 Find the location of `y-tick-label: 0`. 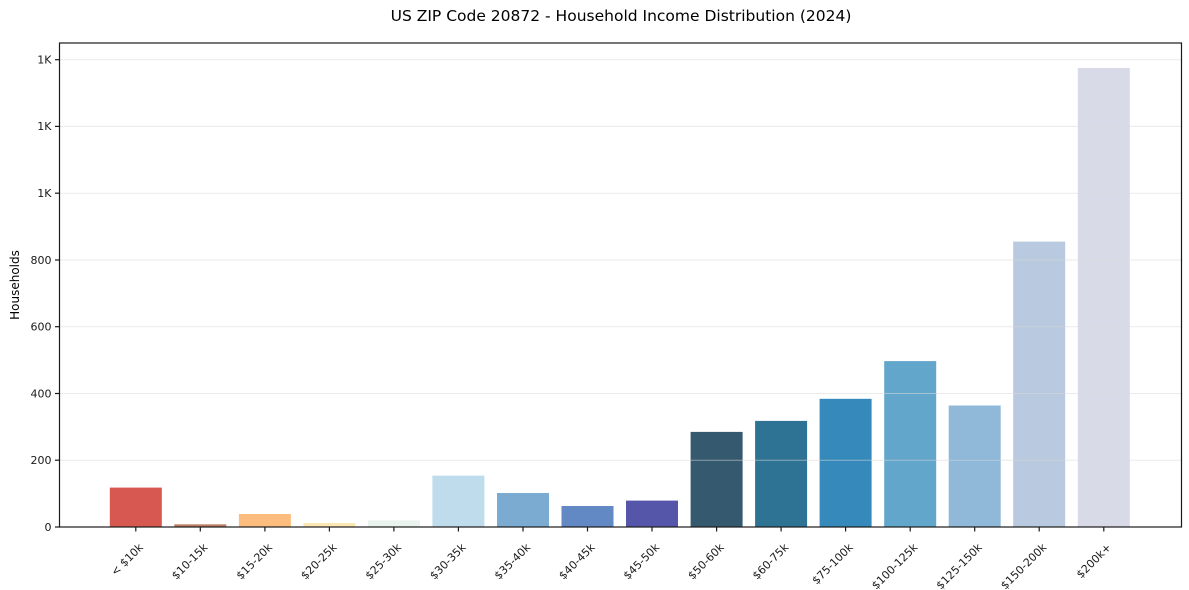

y-tick-label: 0 is located at coordinates (48, 527).